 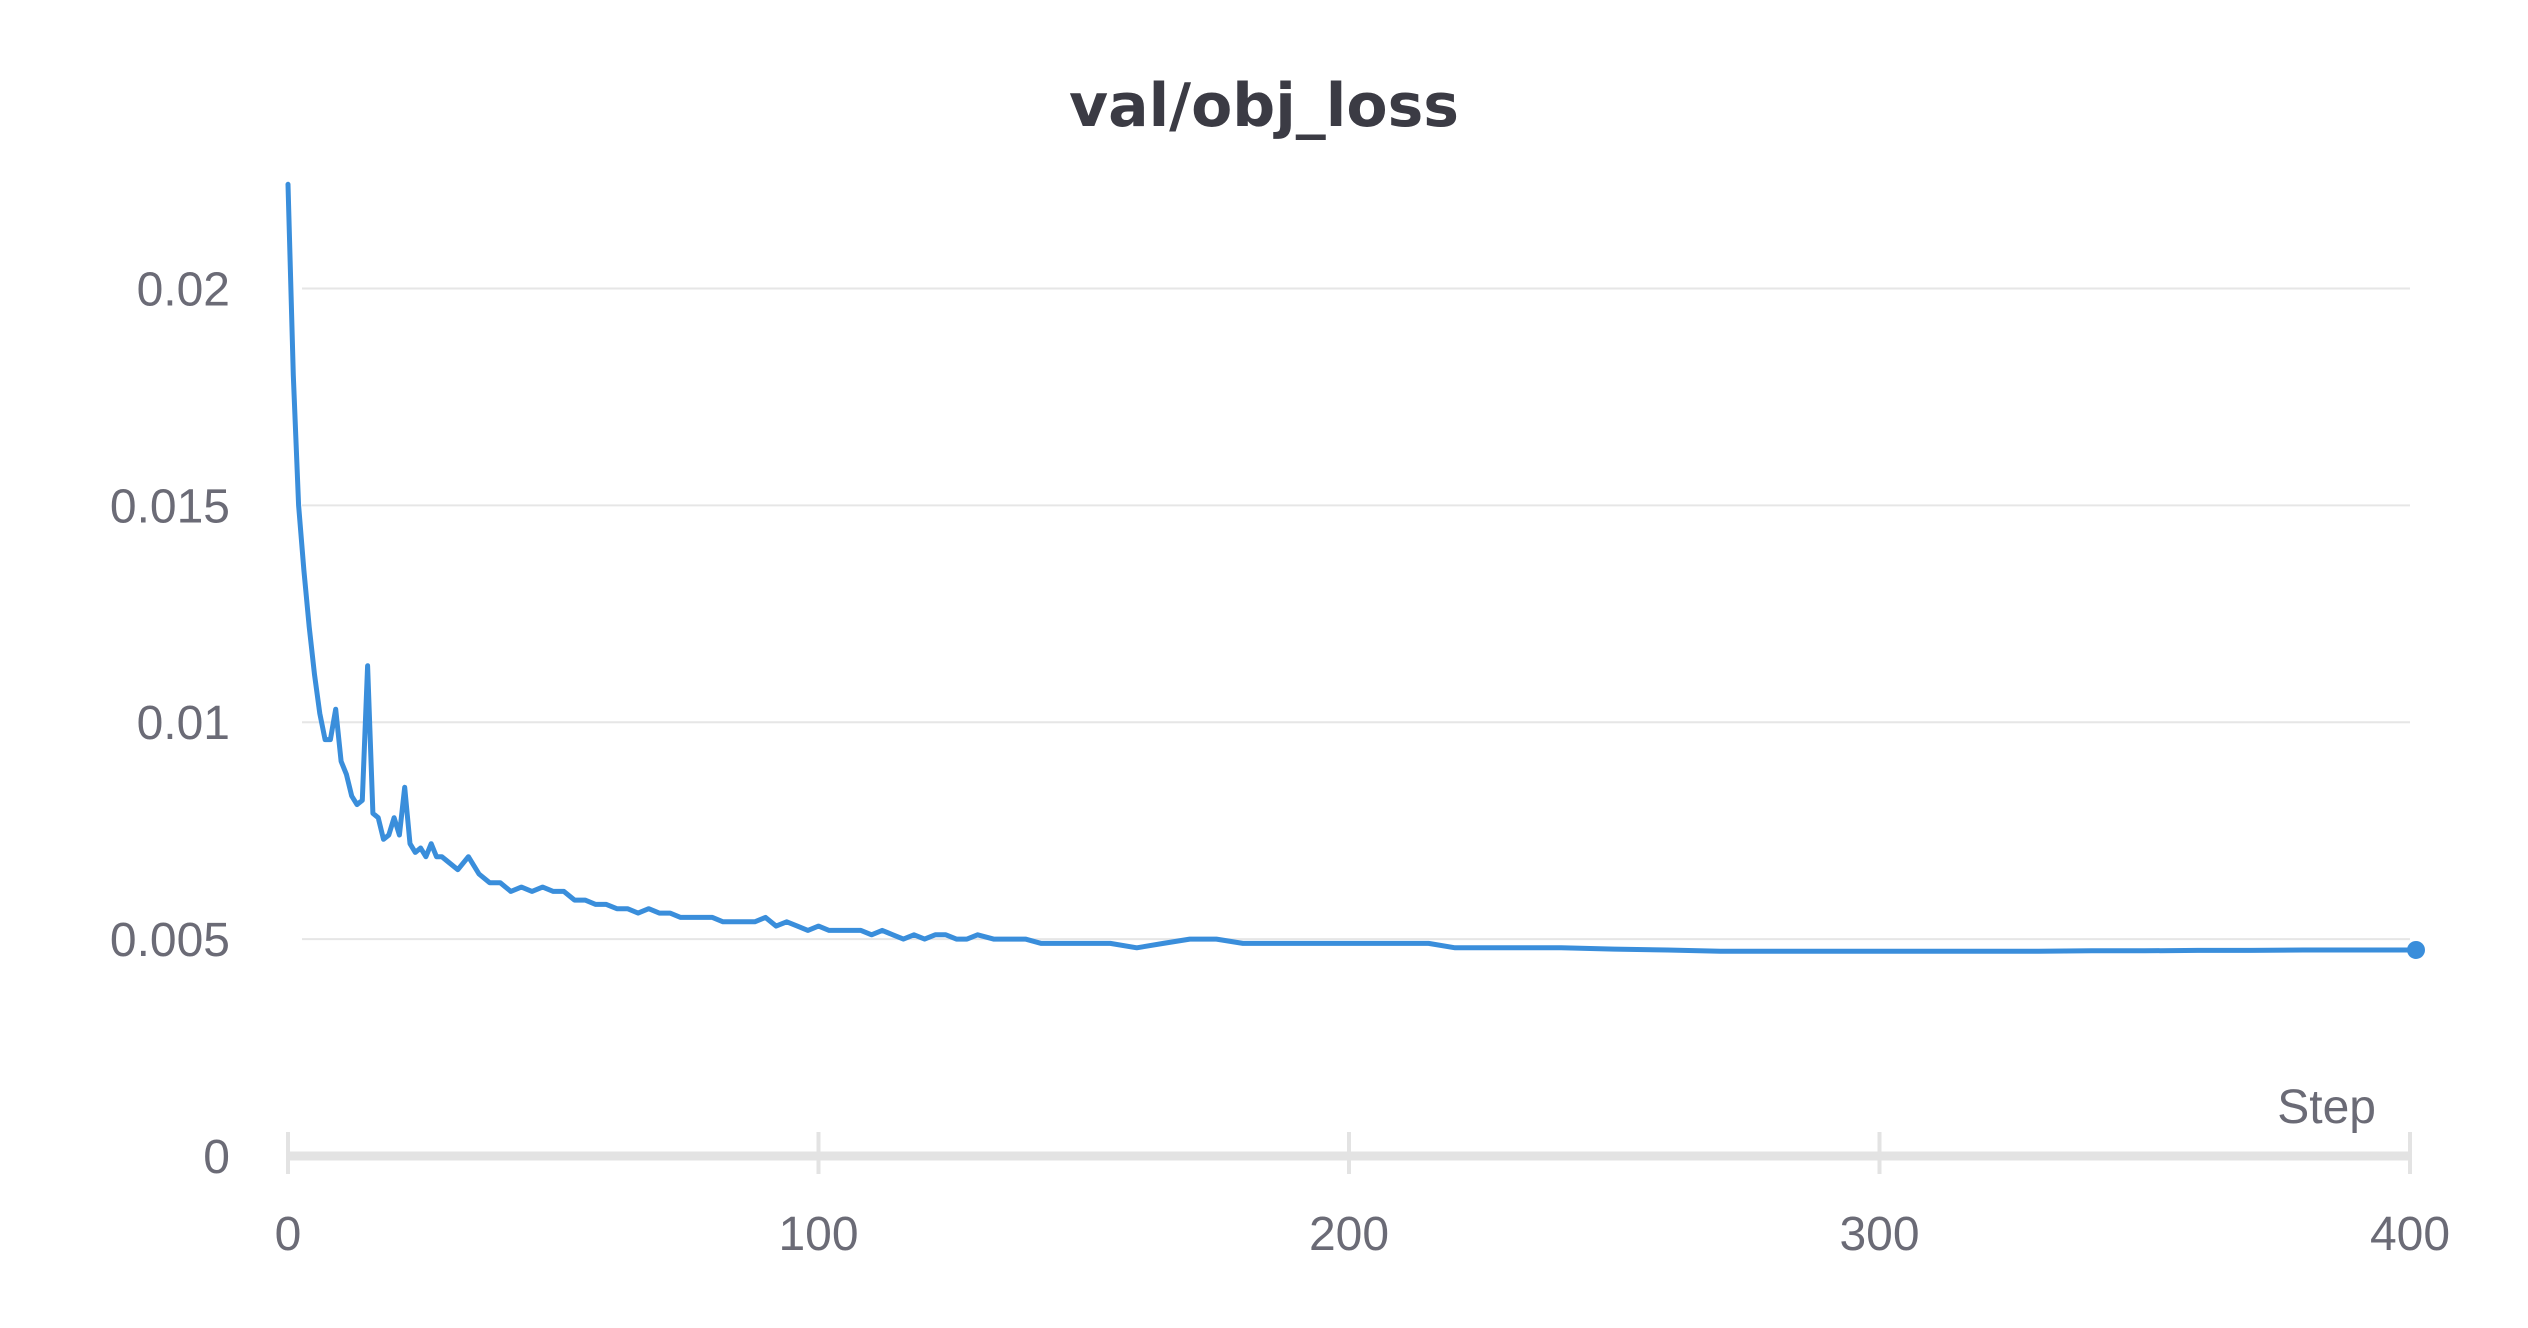 What do you see at coordinates (170, 940) in the screenshot?
I see `y-tick-label: 0.005` at bounding box center [170, 940].